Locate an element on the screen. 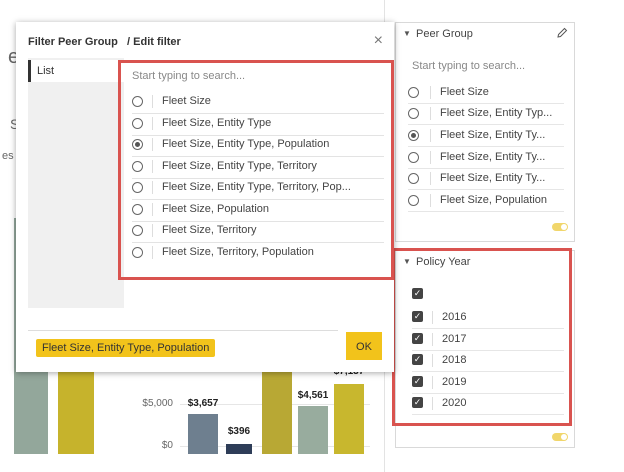 The height and width of the screenshot is (472, 624). divider is located at coordinates (183, 330).